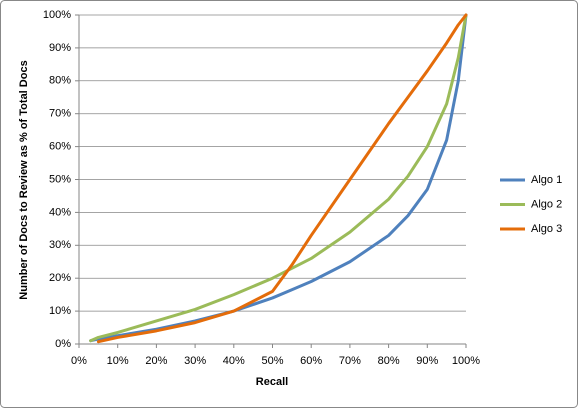  What do you see at coordinates (272, 382) in the screenshot?
I see `x-axis-title: Recall` at bounding box center [272, 382].